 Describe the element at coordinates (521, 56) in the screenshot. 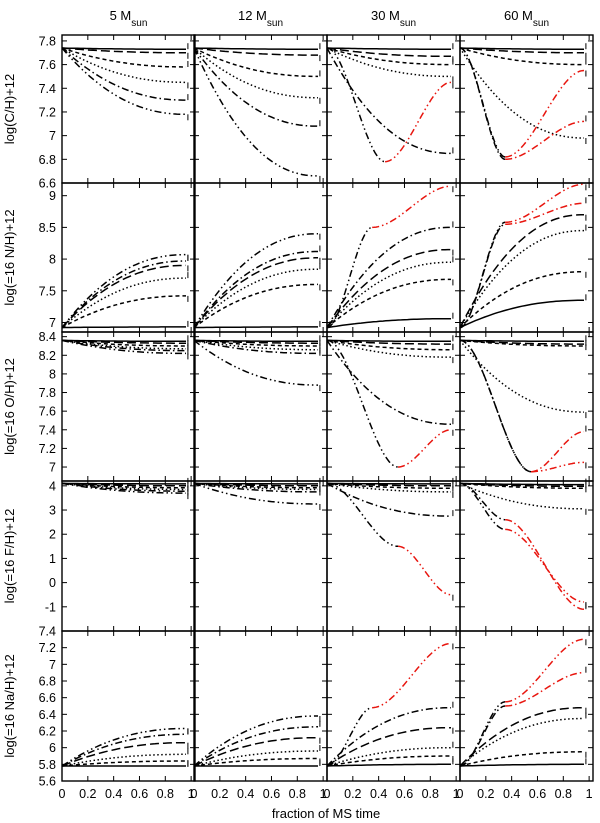

I see `series-dashed-CH-m60` at that location.